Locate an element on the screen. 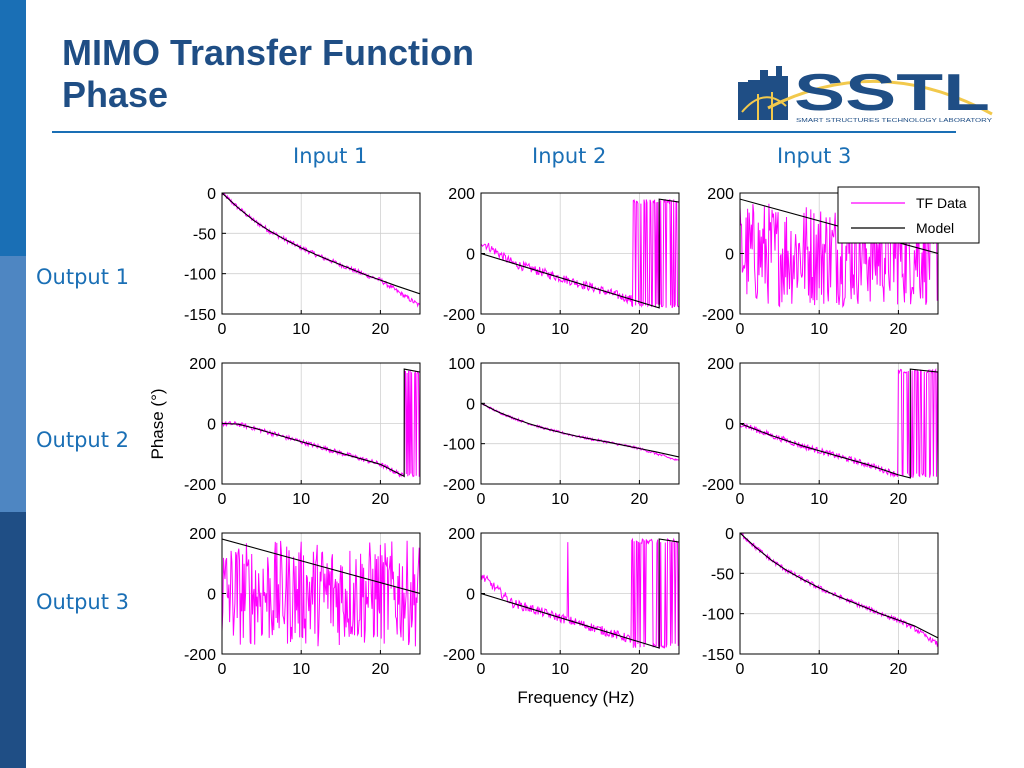 This screenshot has width=1024, height=768. phase-plot-output-2-input-2: 0 10 20 100 0 -100 -200 is located at coordinates (561, 432).